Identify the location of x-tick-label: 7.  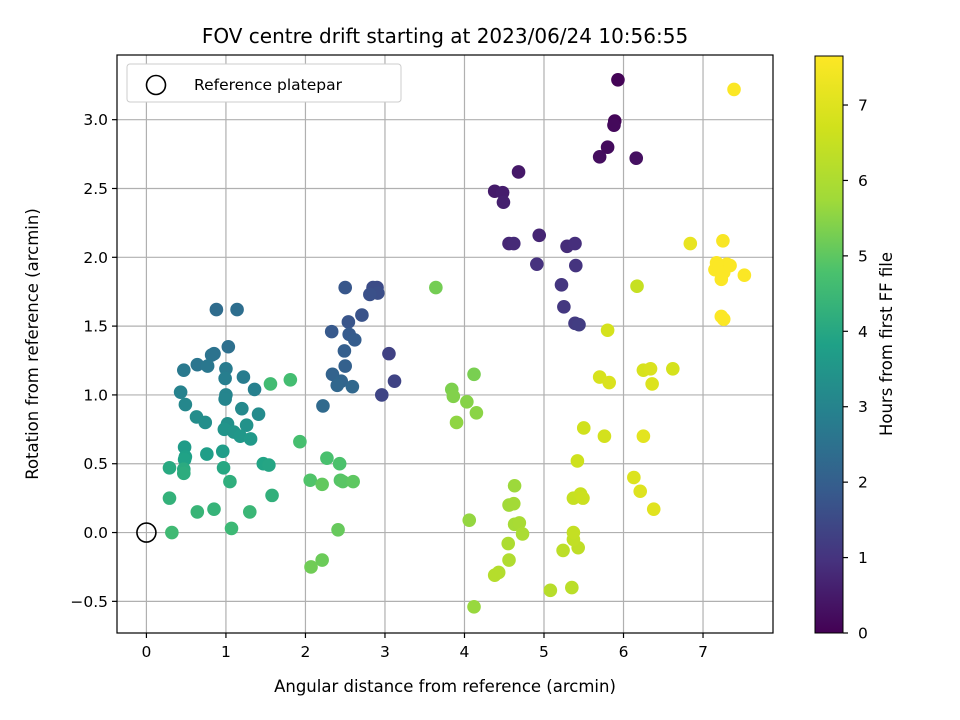
(703, 652).